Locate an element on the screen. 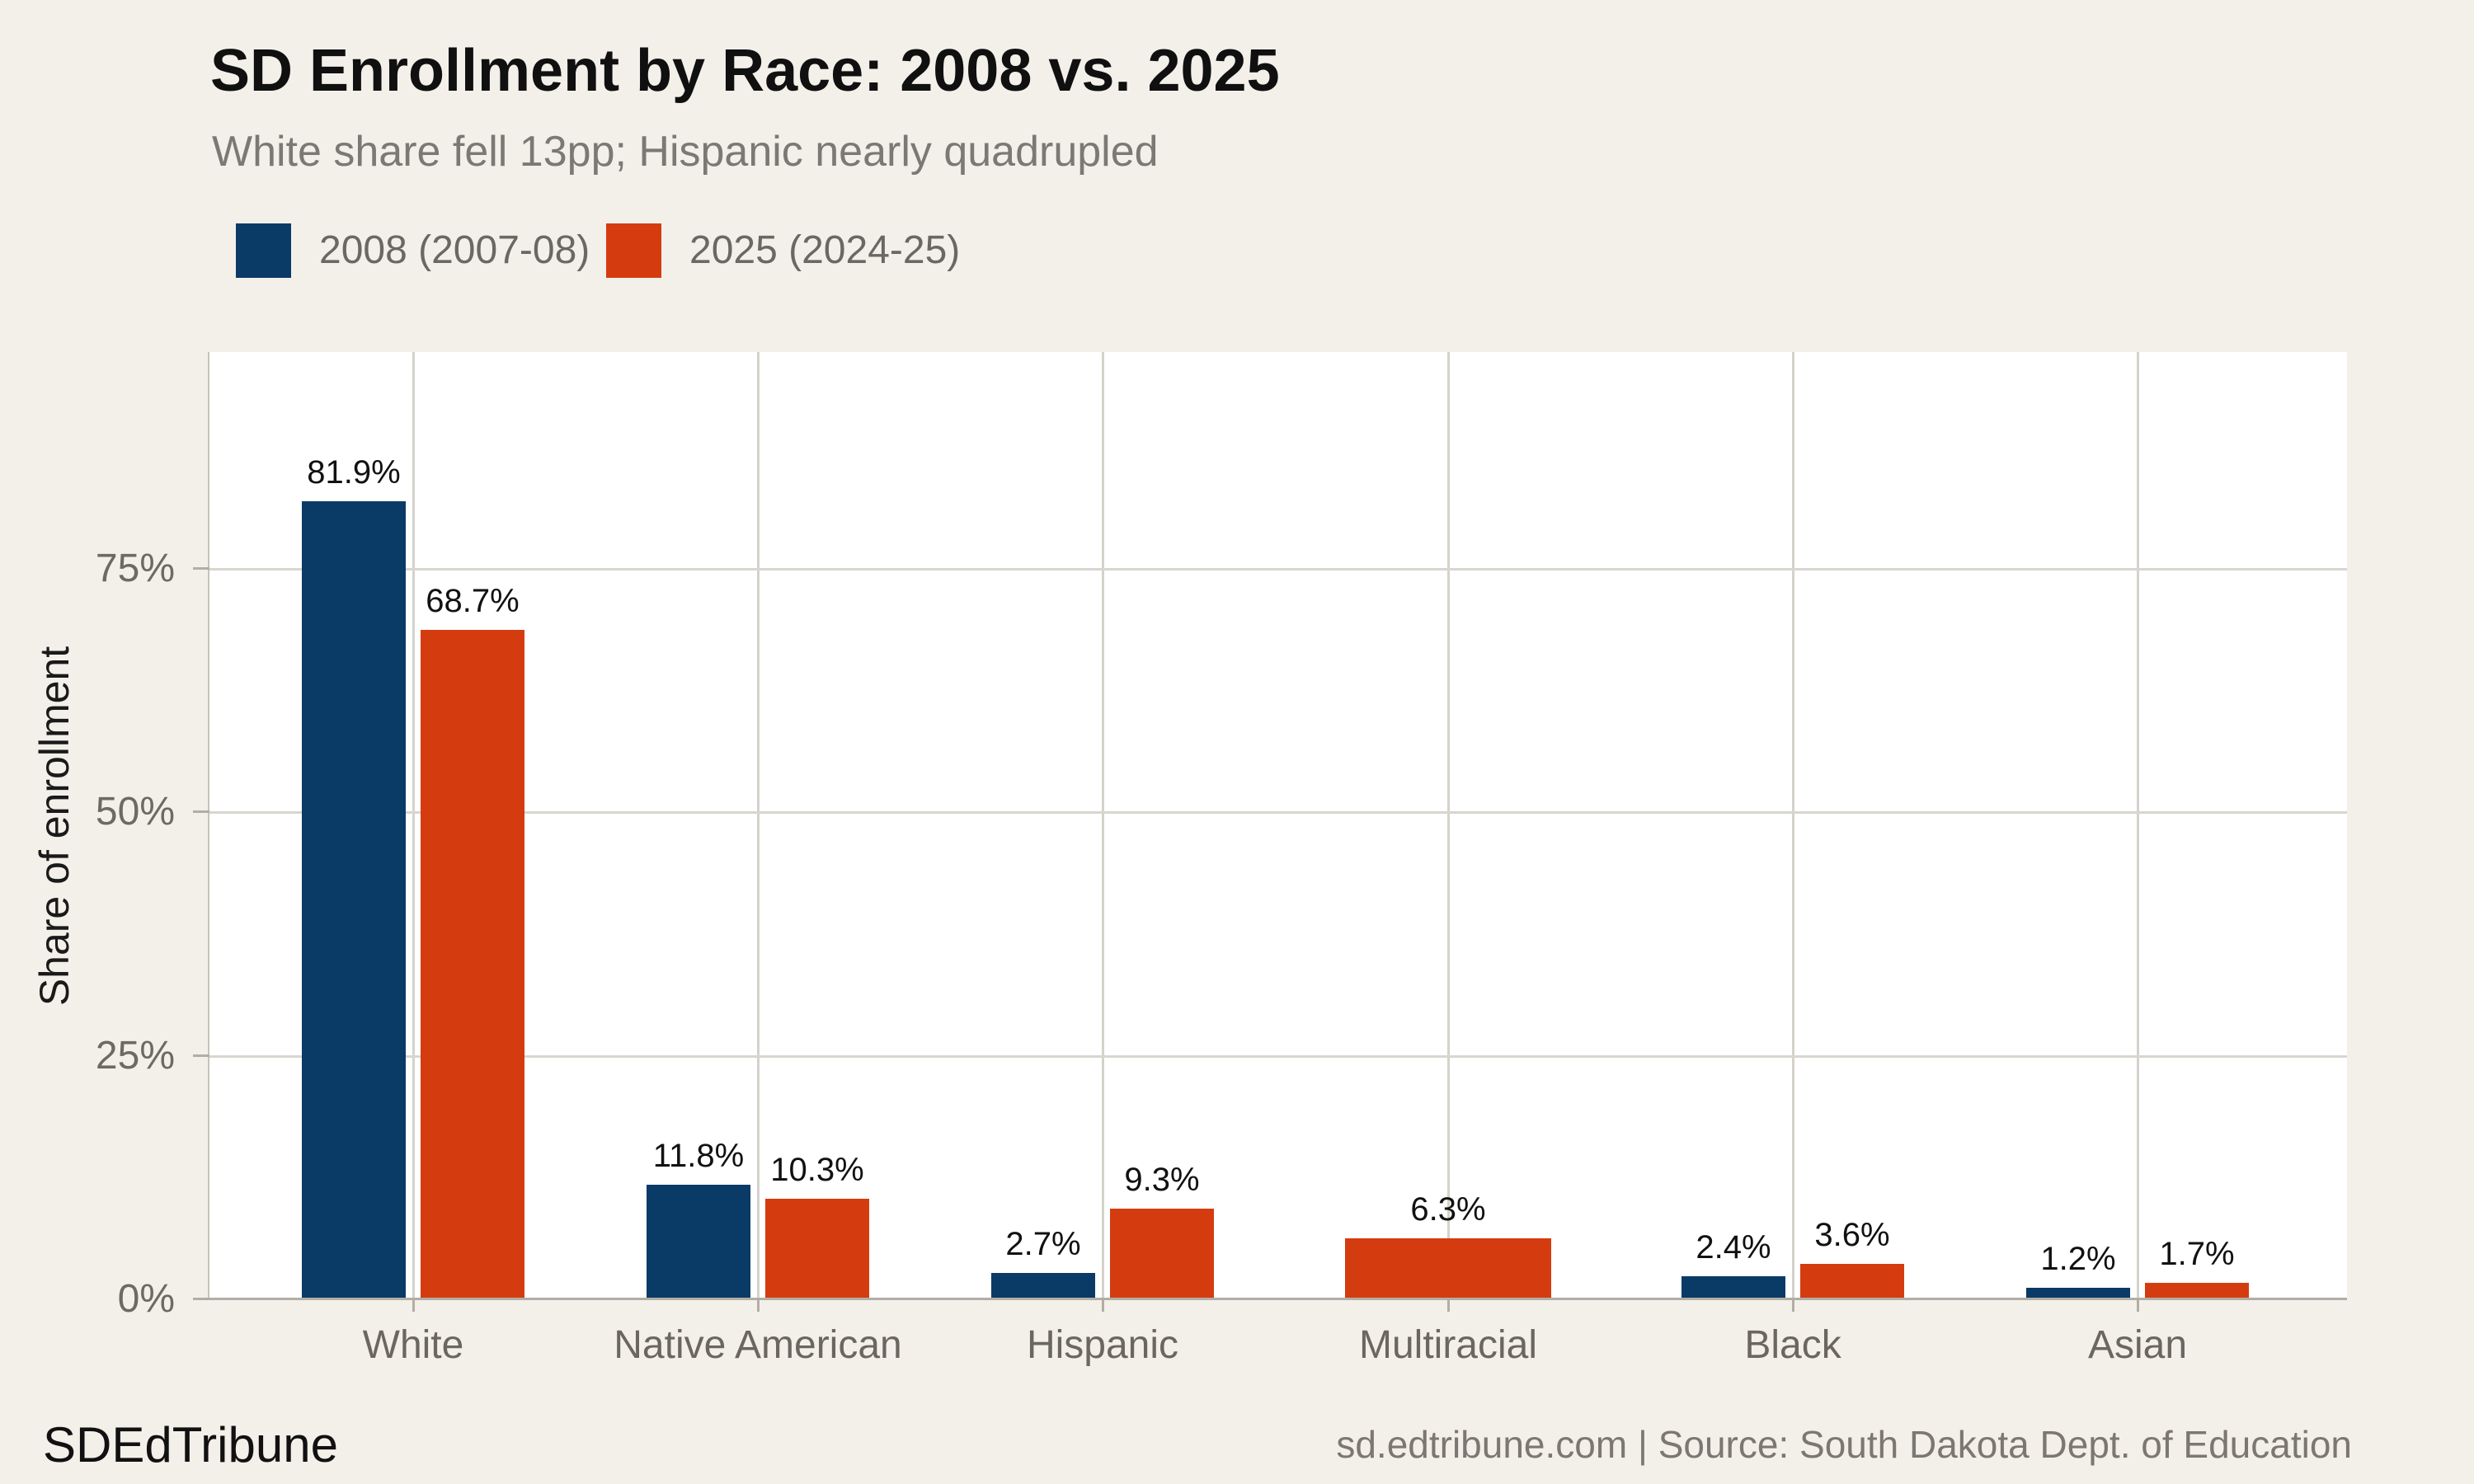 This screenshot has height=1484, width=2474. x-axis-line is located at coordinates (1278, 1299).